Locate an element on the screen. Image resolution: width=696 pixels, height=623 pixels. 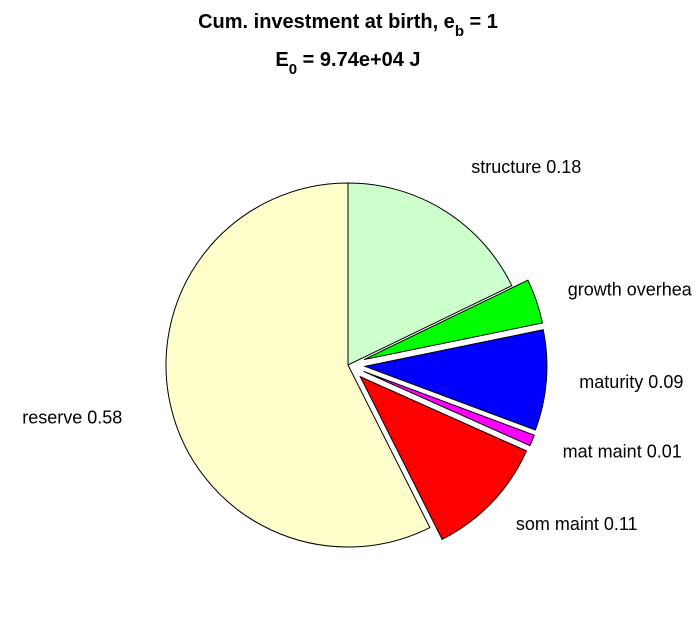
slice-label-mat-maint: mat maint 0.01 is located at coordinates (622, 452).